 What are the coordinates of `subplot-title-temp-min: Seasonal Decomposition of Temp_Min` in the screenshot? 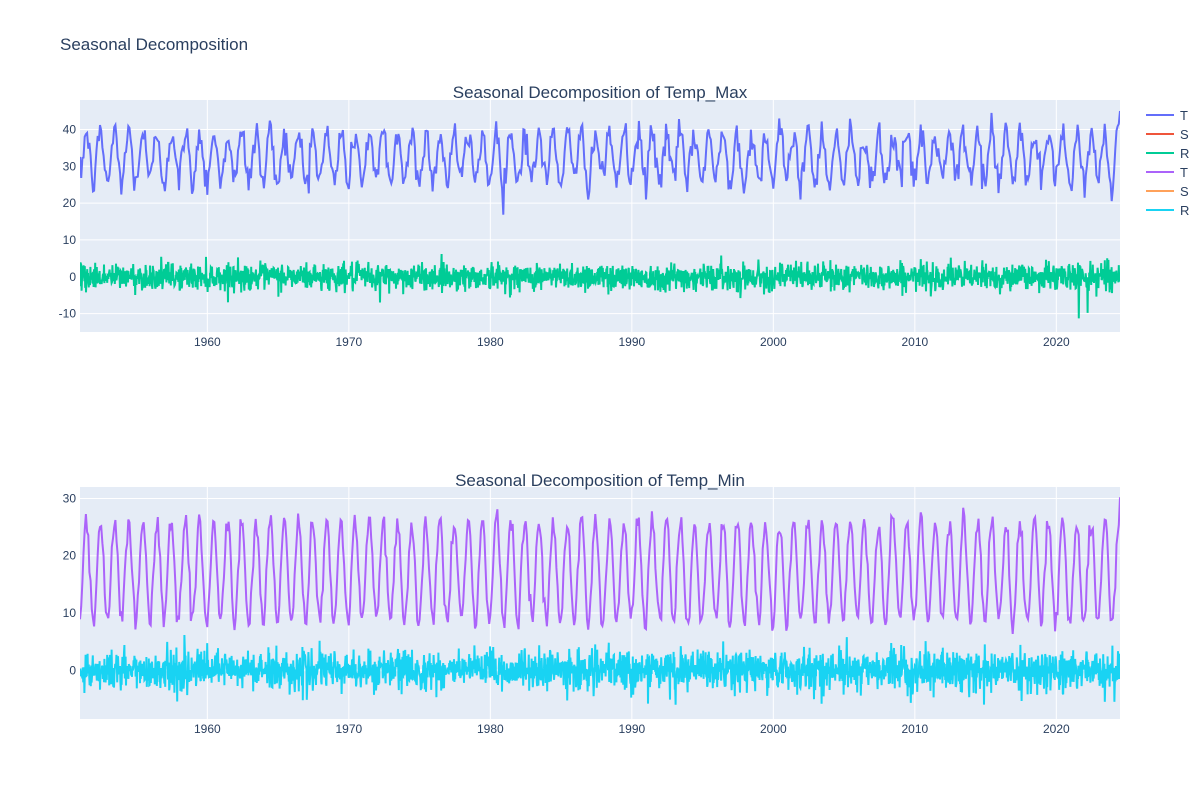 It's located at (600, 480).